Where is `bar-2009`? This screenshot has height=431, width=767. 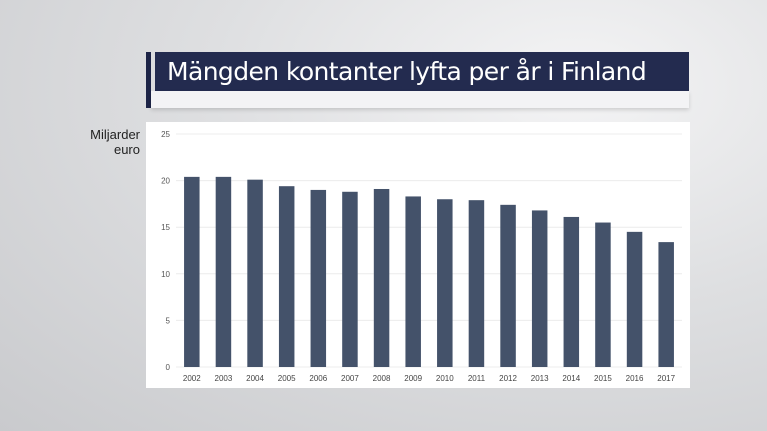
bar-2009 is located at coordinates (413, 281).